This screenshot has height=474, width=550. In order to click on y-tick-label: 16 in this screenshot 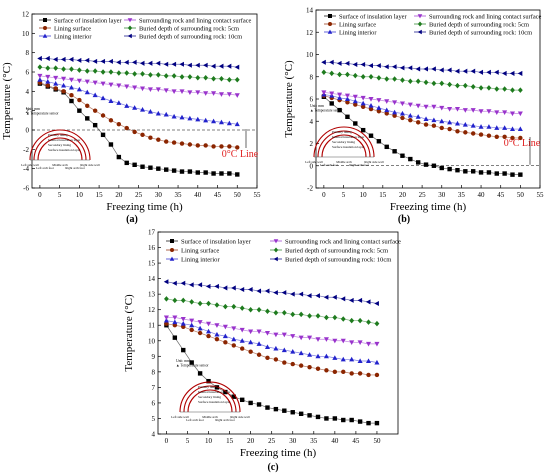, I will do `click(152, 248)`.